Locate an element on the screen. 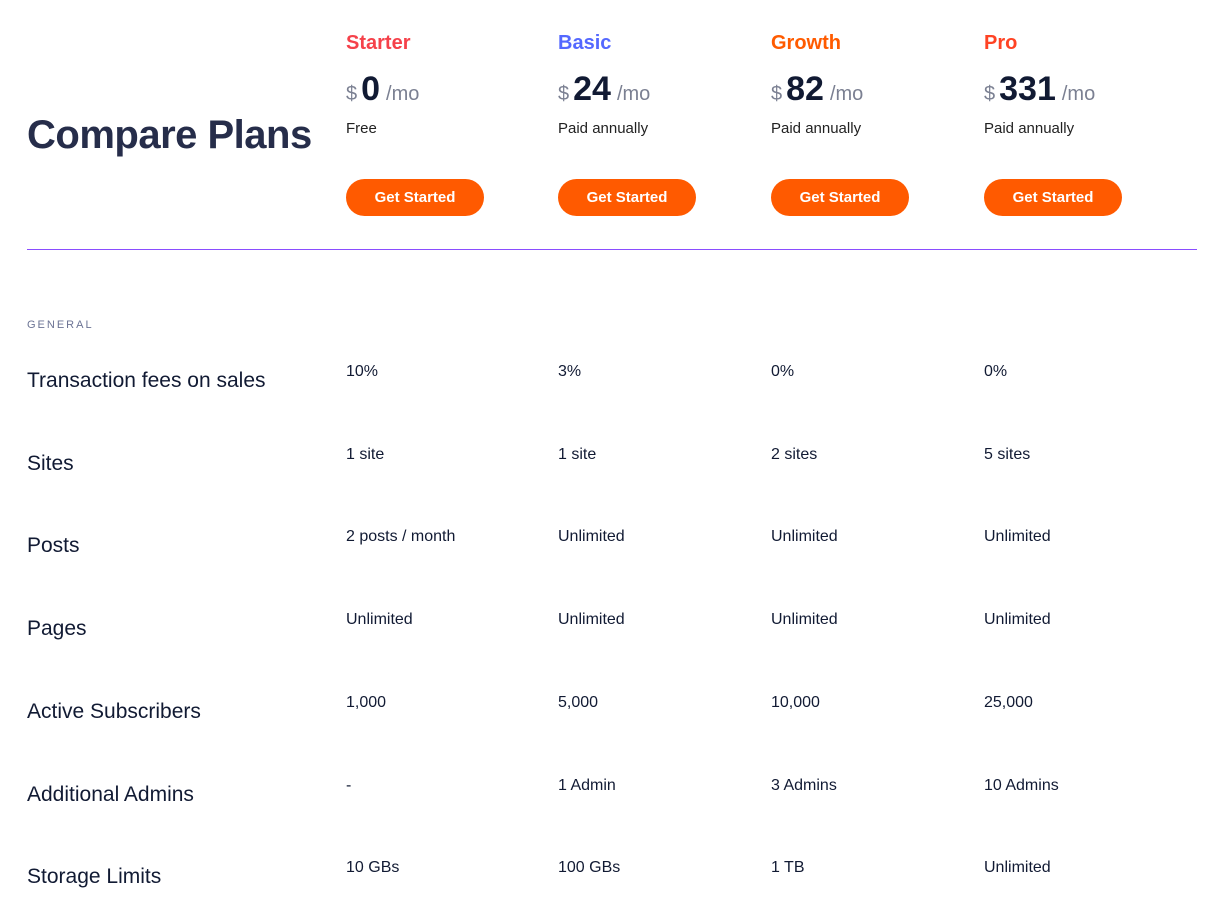 The height and width of the screenshot is (899, 1232). feature-value-growth: 1 TB is located at coordinates (788, 868).